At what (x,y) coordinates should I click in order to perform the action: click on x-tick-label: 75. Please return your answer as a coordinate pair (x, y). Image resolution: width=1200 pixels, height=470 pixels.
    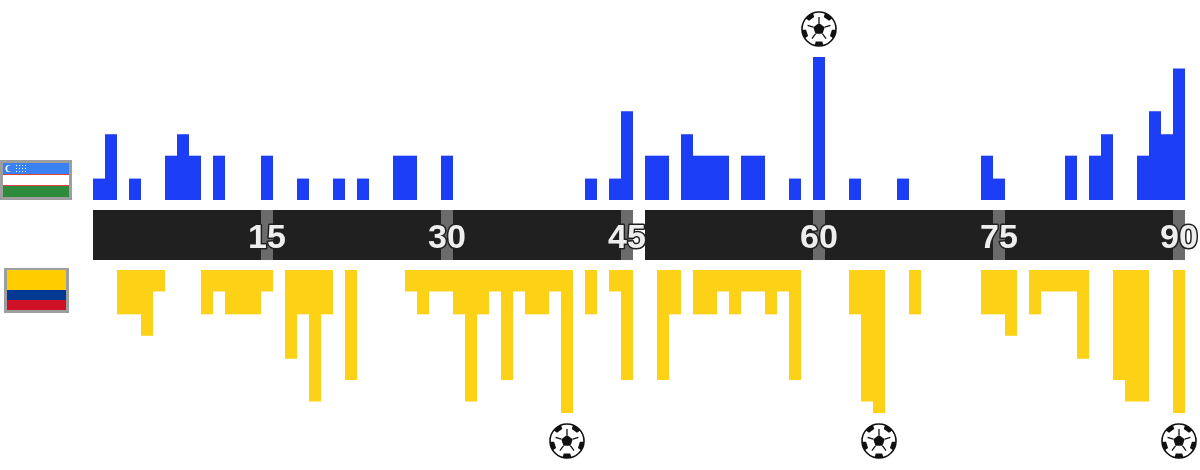
    Looking at the image, I should click on (999, 236).